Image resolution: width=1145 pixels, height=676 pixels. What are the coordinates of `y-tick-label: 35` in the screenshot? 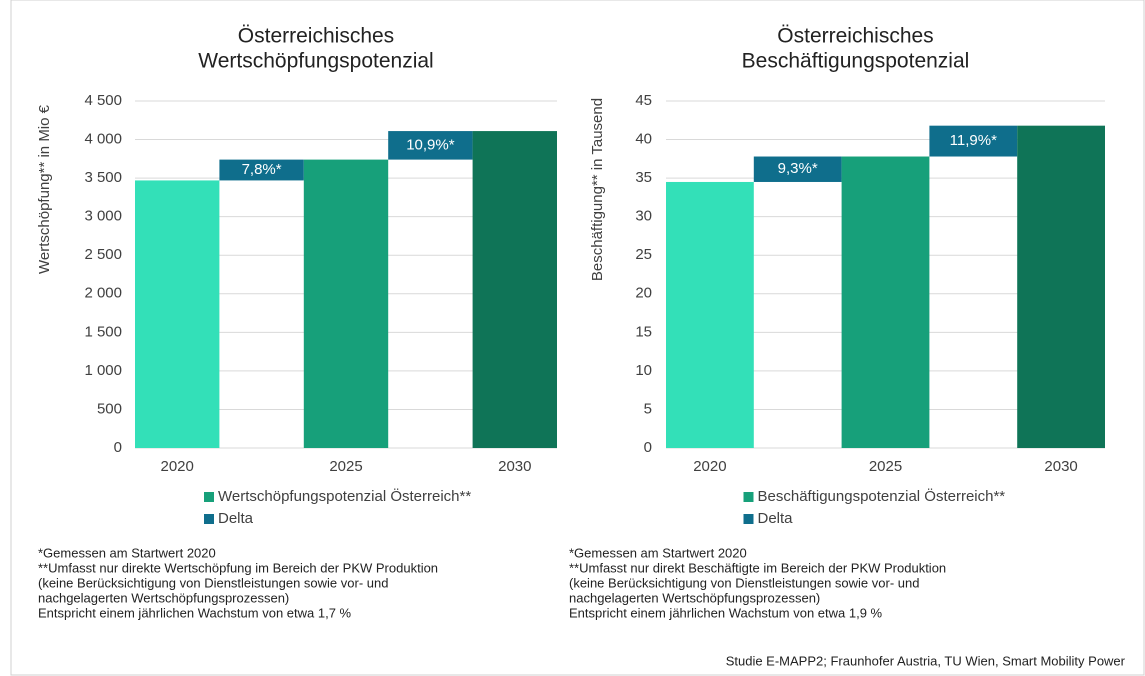 It's located at (643, 177).